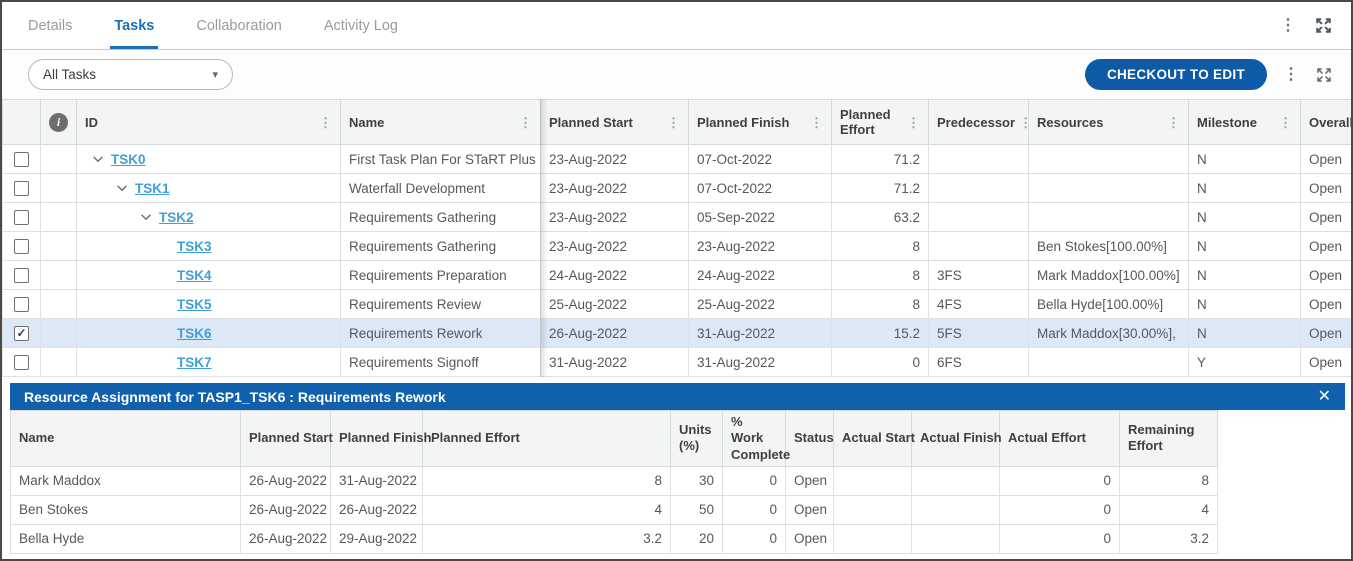 The width and height of the screenshot is (1353, 561). I want to click on tab-details: Details, so click(50, 25).